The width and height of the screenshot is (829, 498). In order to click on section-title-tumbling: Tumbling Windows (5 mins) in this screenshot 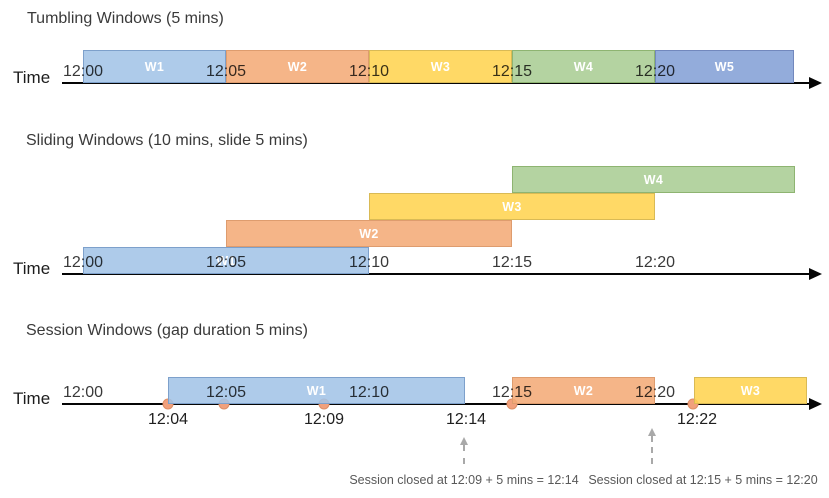, I will do `click(125, 18)`.